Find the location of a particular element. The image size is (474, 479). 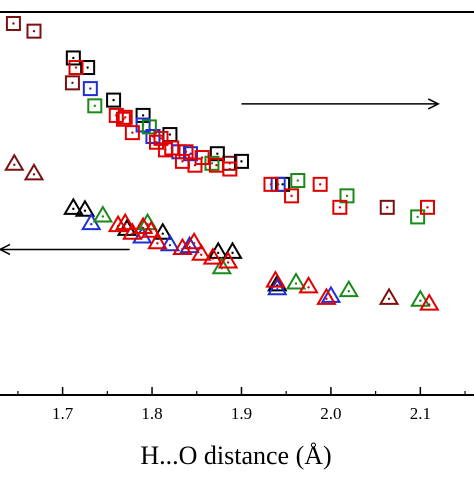

x-tick-label: 1.7 is located at coordinates (63, 413).